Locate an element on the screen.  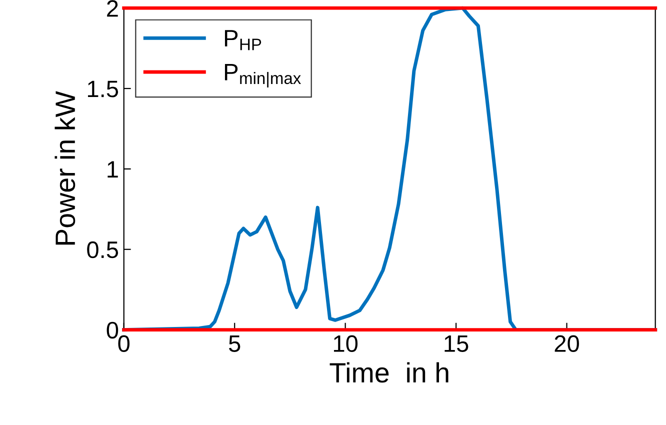
x-tick-label: 20 is located at coordinates (566, 343).